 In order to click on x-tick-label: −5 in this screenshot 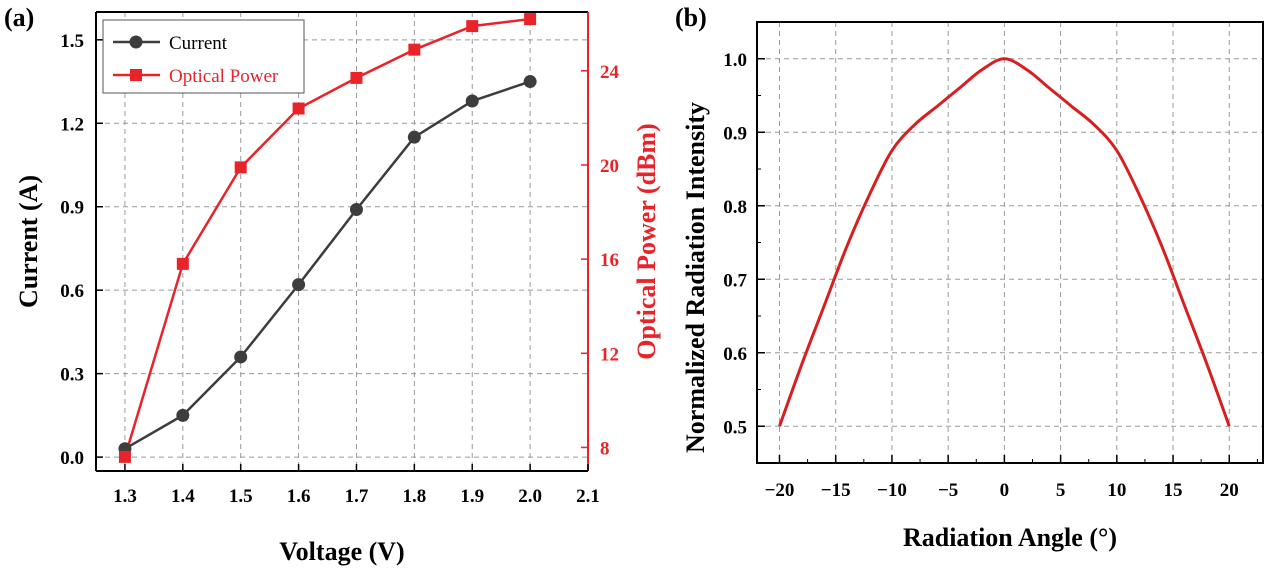, I will do `click(948, 490)`.